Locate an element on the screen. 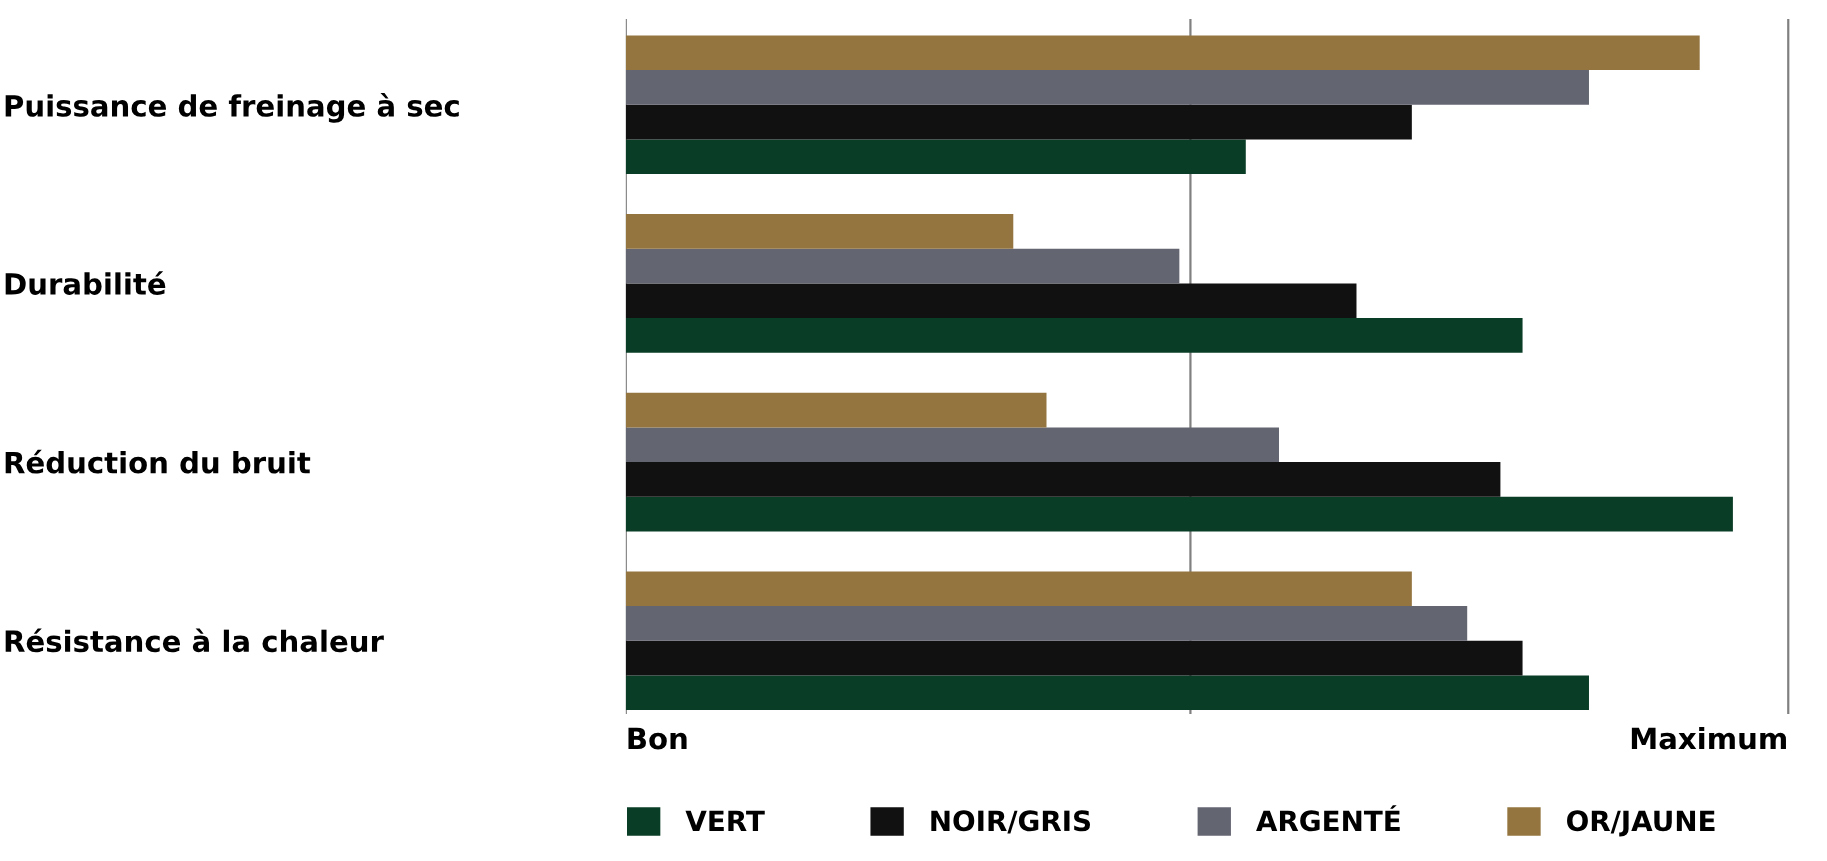 The image size is (1827, 861). y-tick-label: Durabilité is located at coordinates (85, 283).